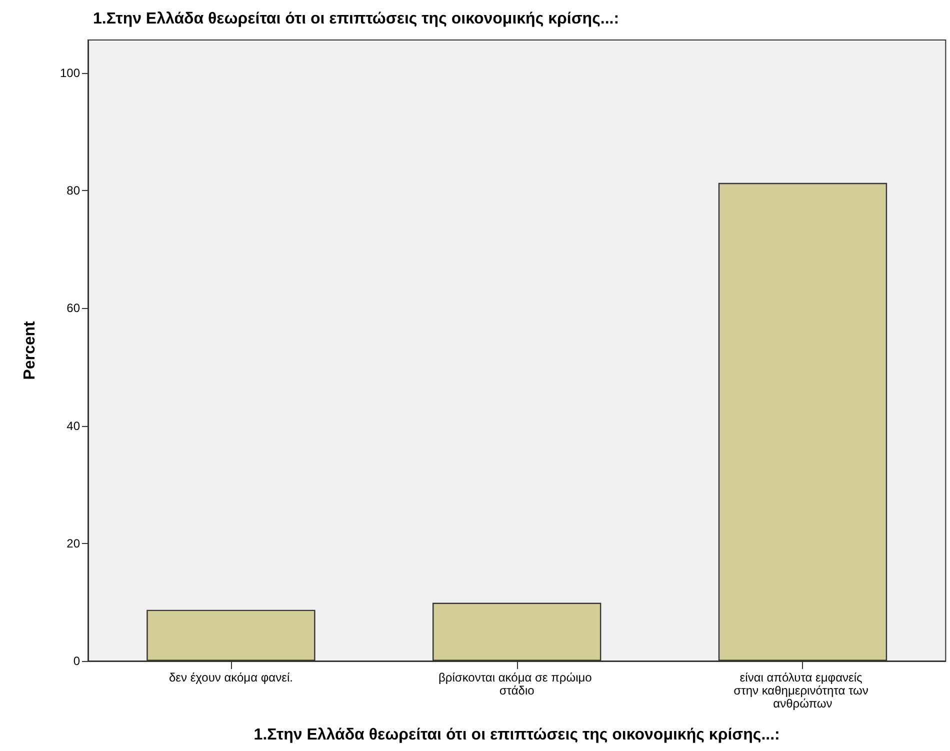 Image resolution: width=950 pixels, height=751 pixels. What do you see at coordinates (73, 425) in the screenshot?
I see `y-tick-label: 40` at bounding box center [73, 425].